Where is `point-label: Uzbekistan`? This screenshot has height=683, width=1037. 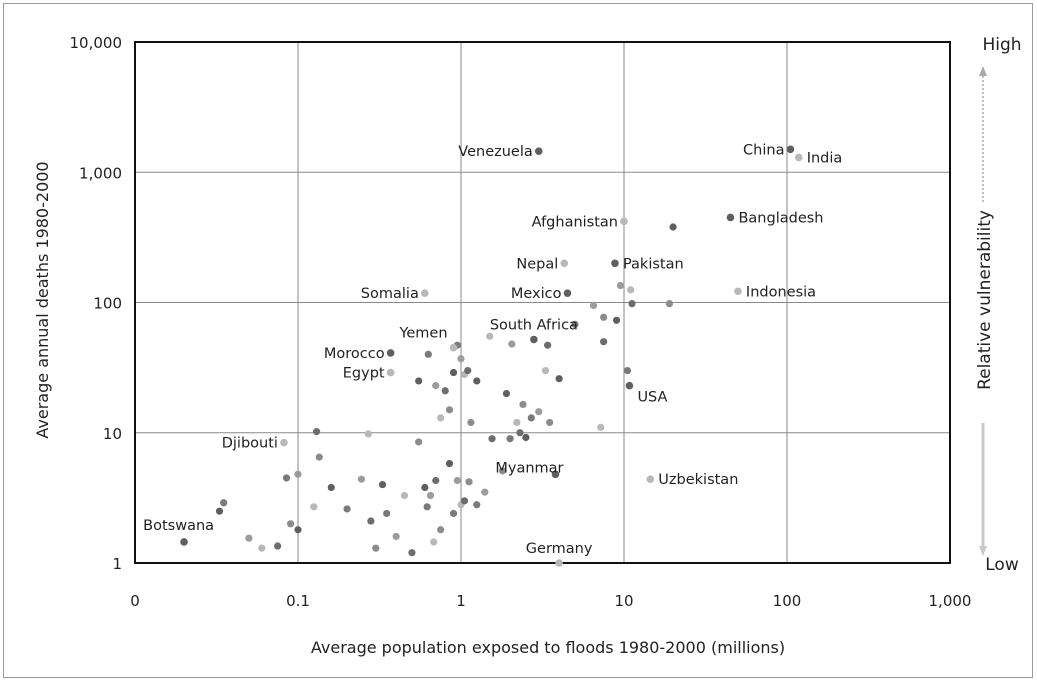
point-label: Uzbekistan is located at coordinates (698, 480).